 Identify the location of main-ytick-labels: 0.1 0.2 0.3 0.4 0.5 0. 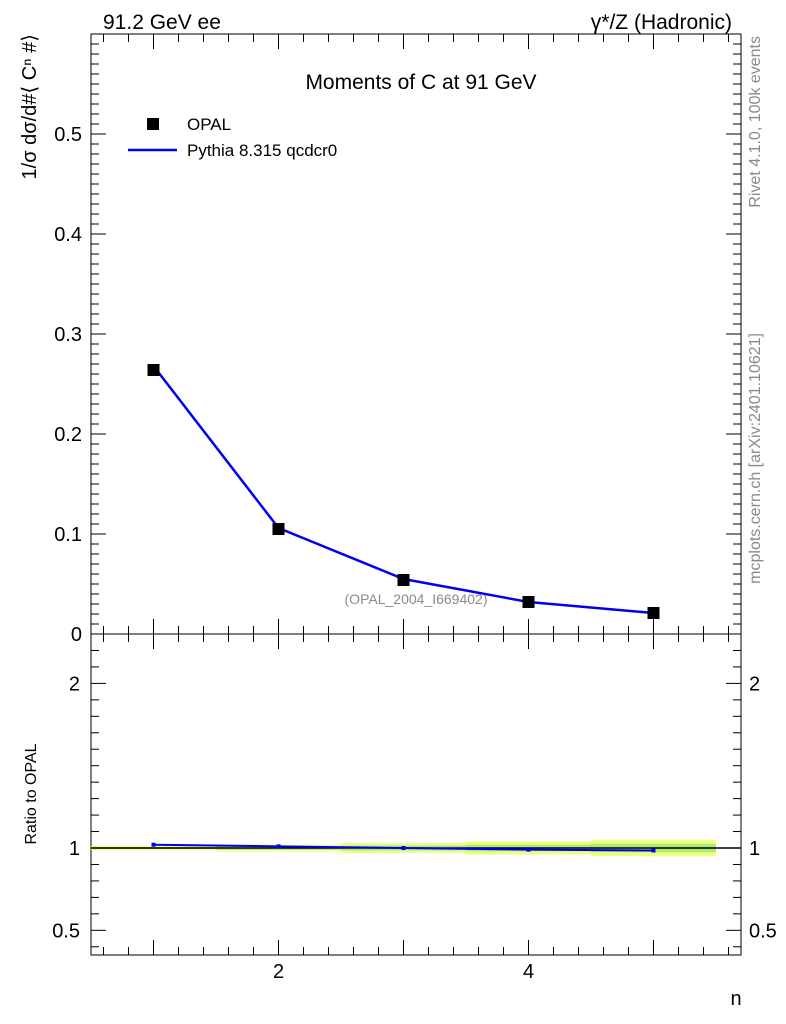
(68, 385).